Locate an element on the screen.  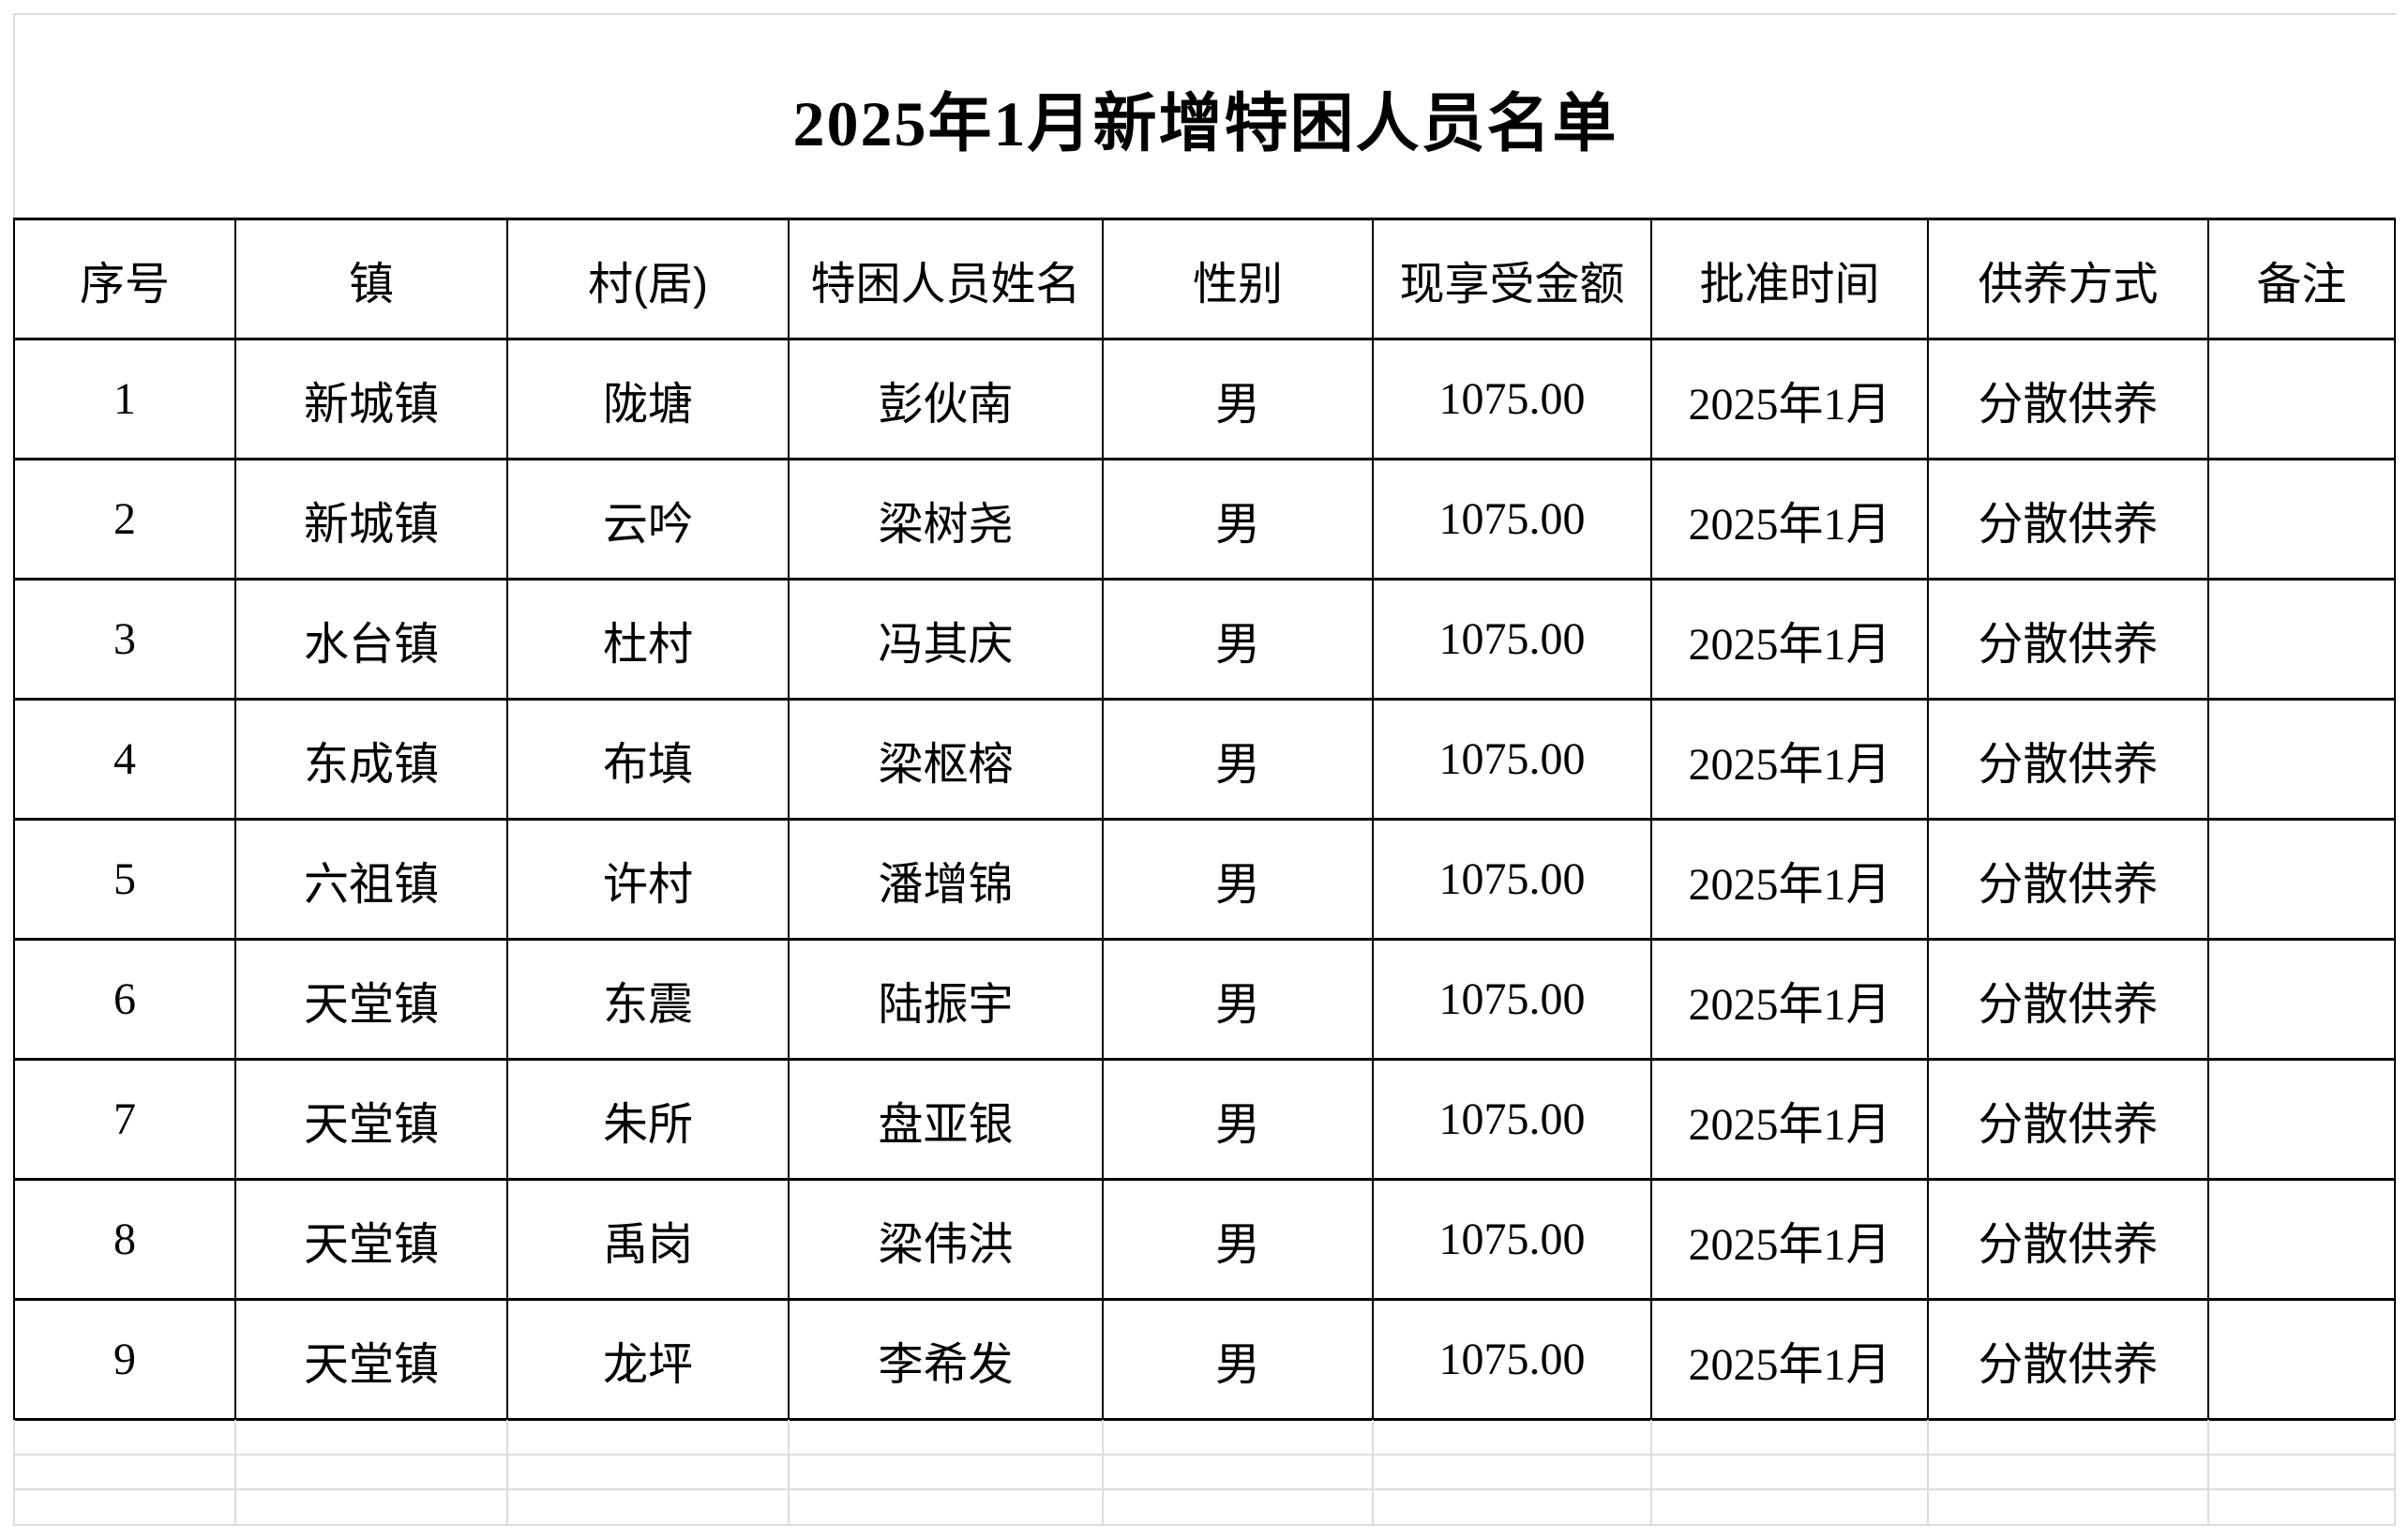
cell-village: 许村 is located at coordinates (648, 879).